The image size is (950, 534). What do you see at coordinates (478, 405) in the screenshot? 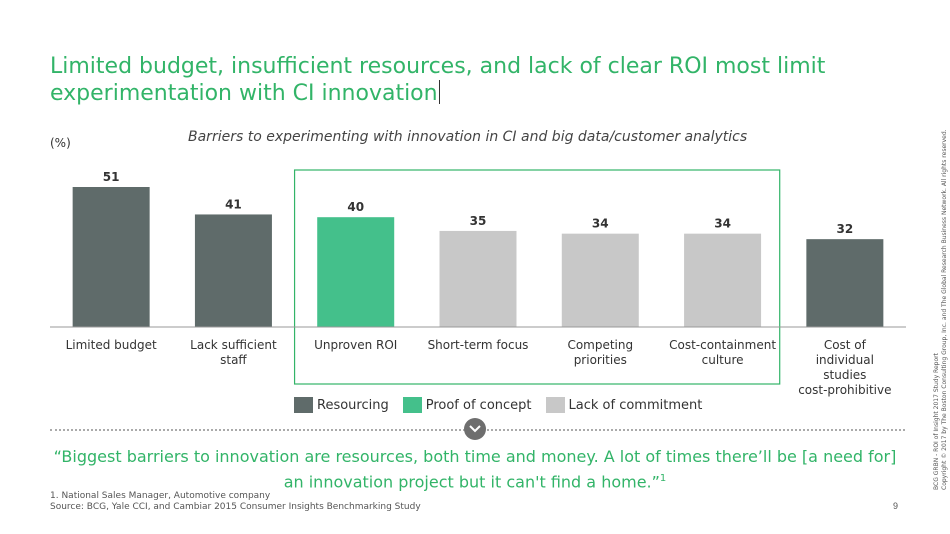
I see `legend-label: Proof of concept` at bounding box center [478, 405].